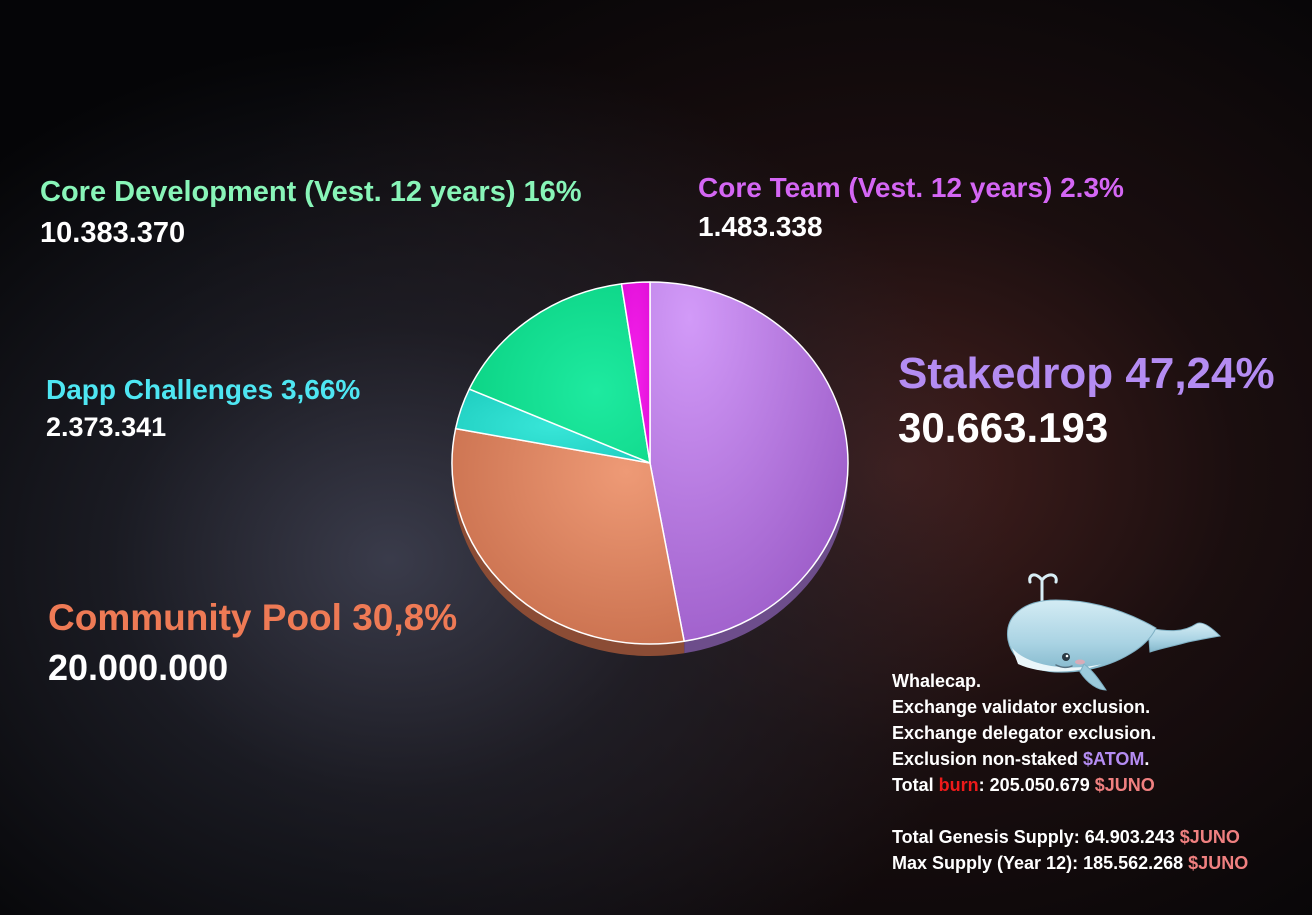 The image size is (1312, 915). Describe the element at coordinates (1021, 707) in the screenshot. I see `note-validator-exclusion: Exchange validator exclusion.` at that location.